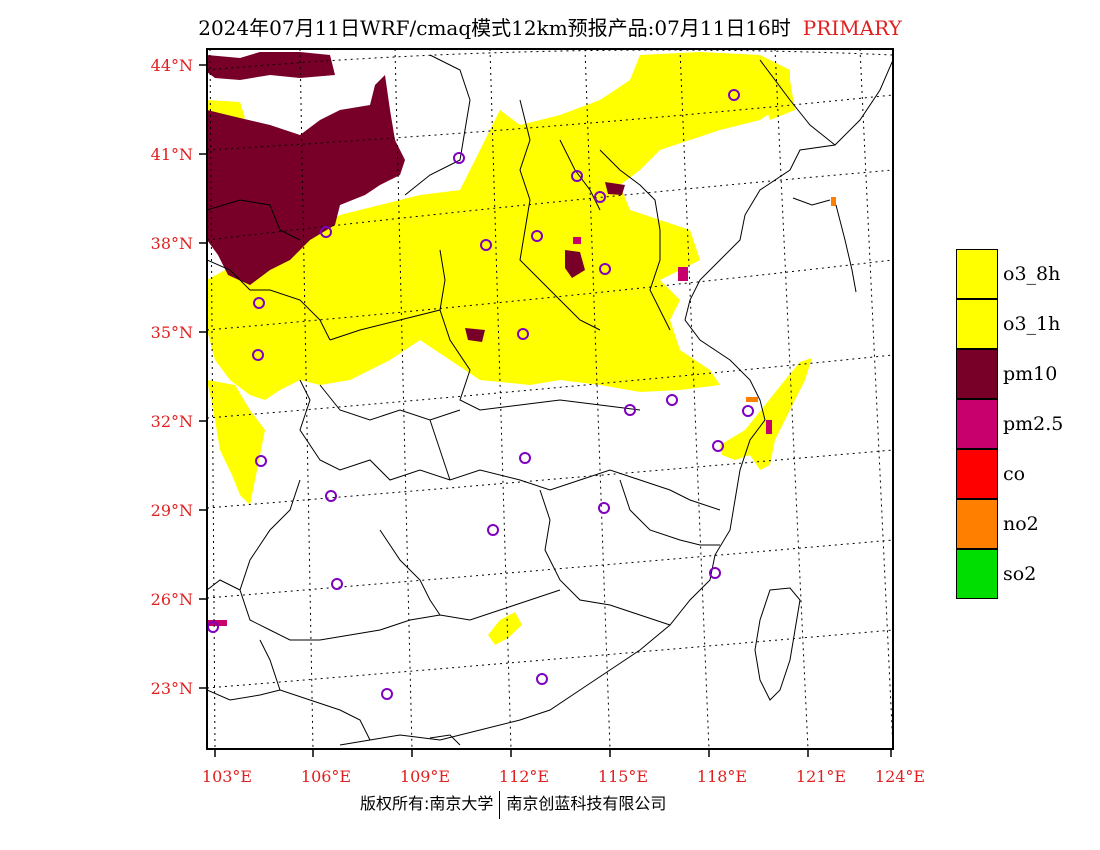  I want to click on pm25-patch-shandong, so click(683, 274).